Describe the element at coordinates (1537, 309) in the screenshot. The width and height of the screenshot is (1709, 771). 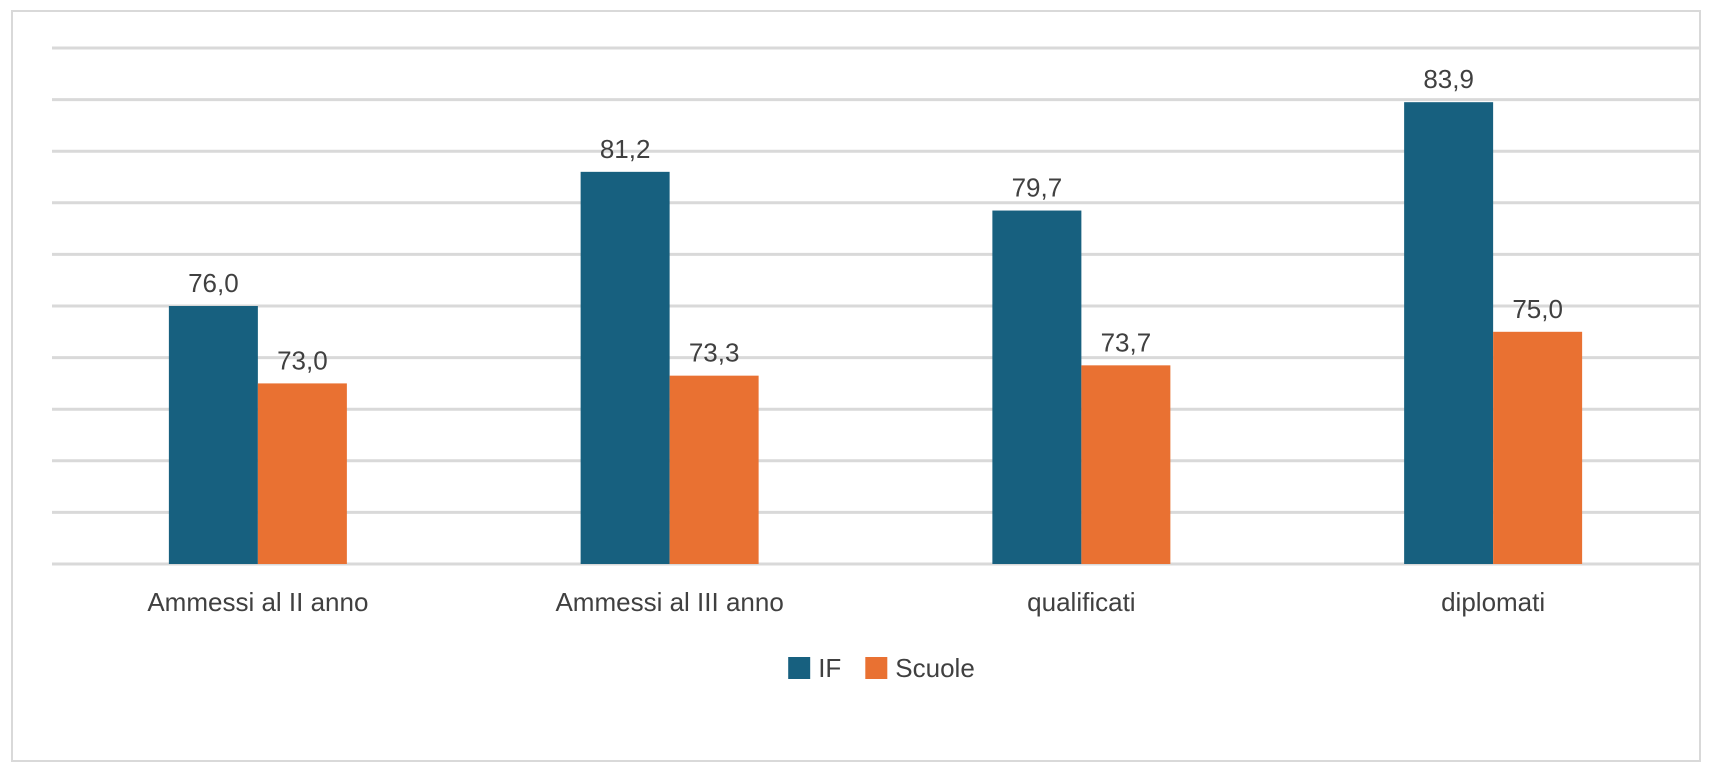
I see `data-label-scuole-4: 75,0` at that location.